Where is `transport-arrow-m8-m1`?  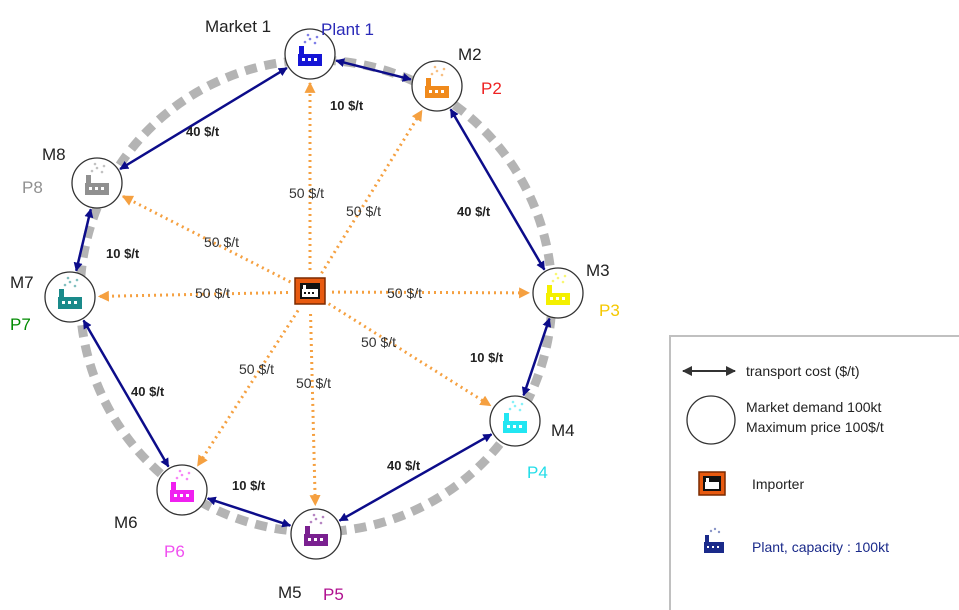
transport-arrow-m8-m1 is located at coordinates (203, 118).